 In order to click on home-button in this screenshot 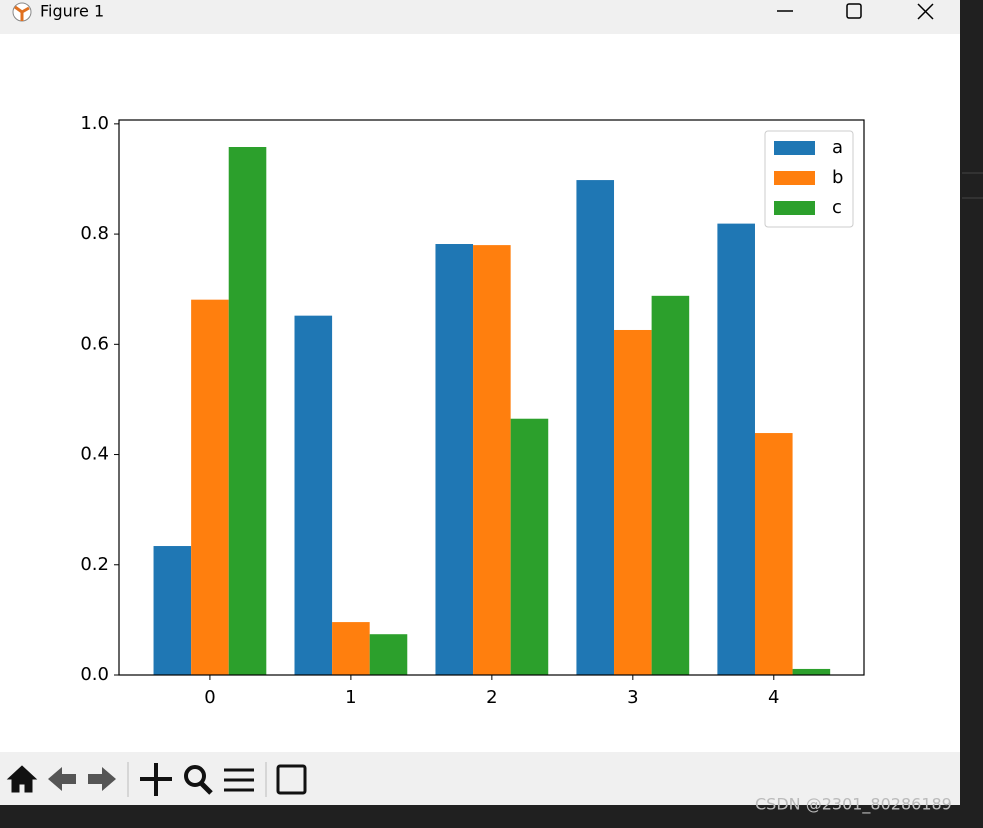, I will do `click(22, 779)`.